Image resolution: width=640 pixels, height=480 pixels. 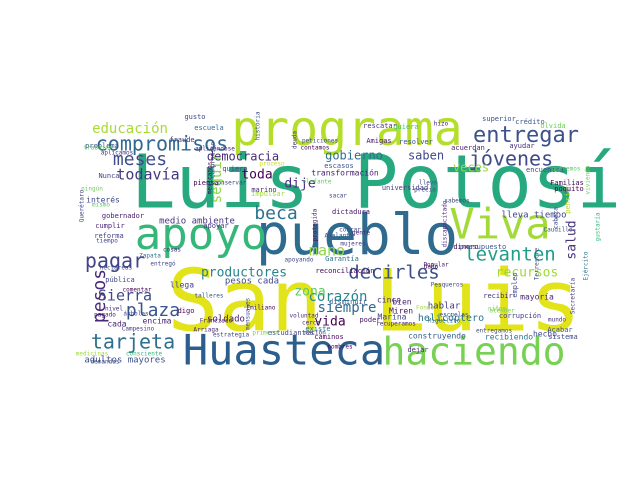 I want to click on word-cerca: cerca, so click(x=311, y=323).